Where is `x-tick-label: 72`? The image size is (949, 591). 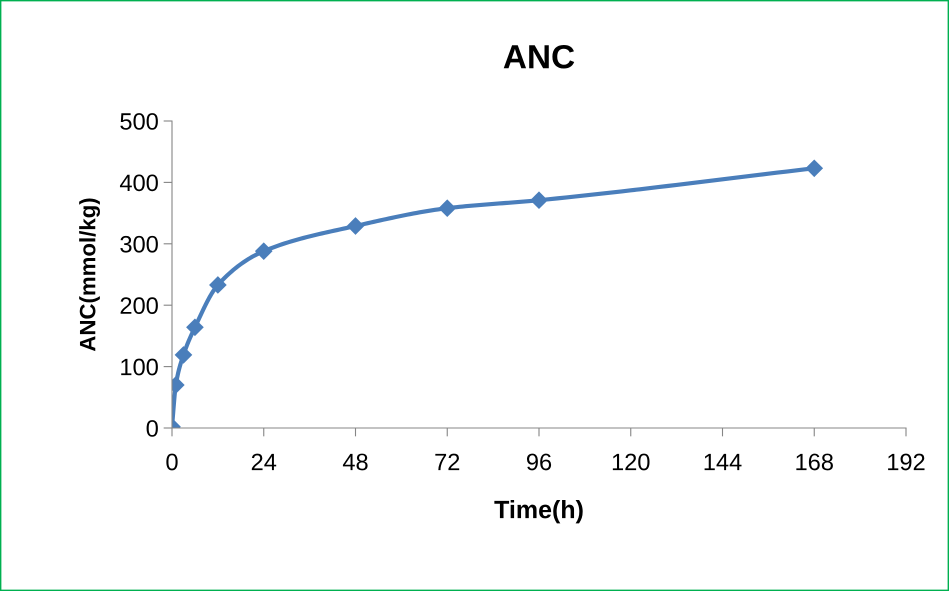 x-tick-label: 72 is located at coordinates (447, 462).